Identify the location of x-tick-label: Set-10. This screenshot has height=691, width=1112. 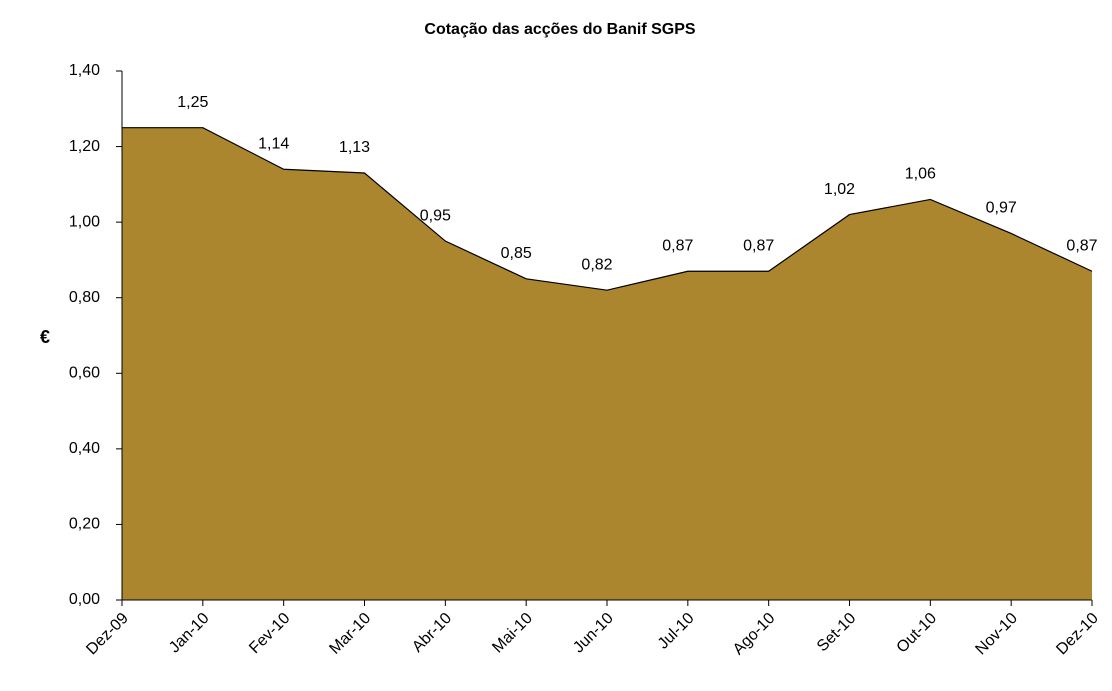
(836, 632).